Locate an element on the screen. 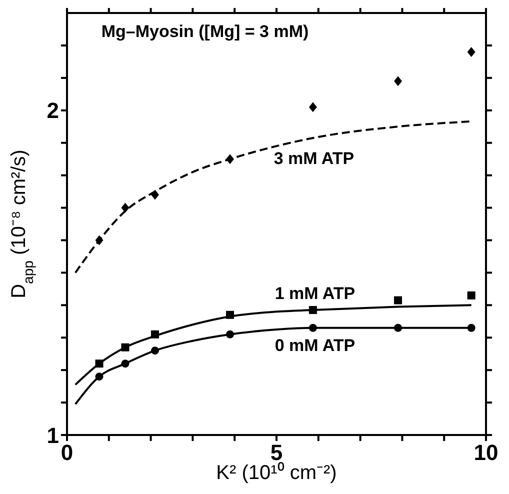  x-tick-label: 10 is located at coordinates (486, 452).